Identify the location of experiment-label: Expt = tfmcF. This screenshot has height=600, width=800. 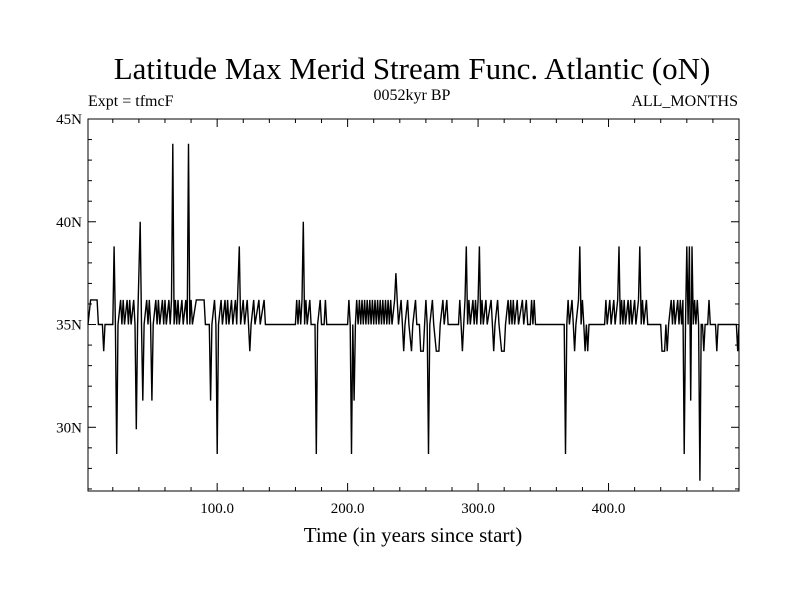
(131, 101).